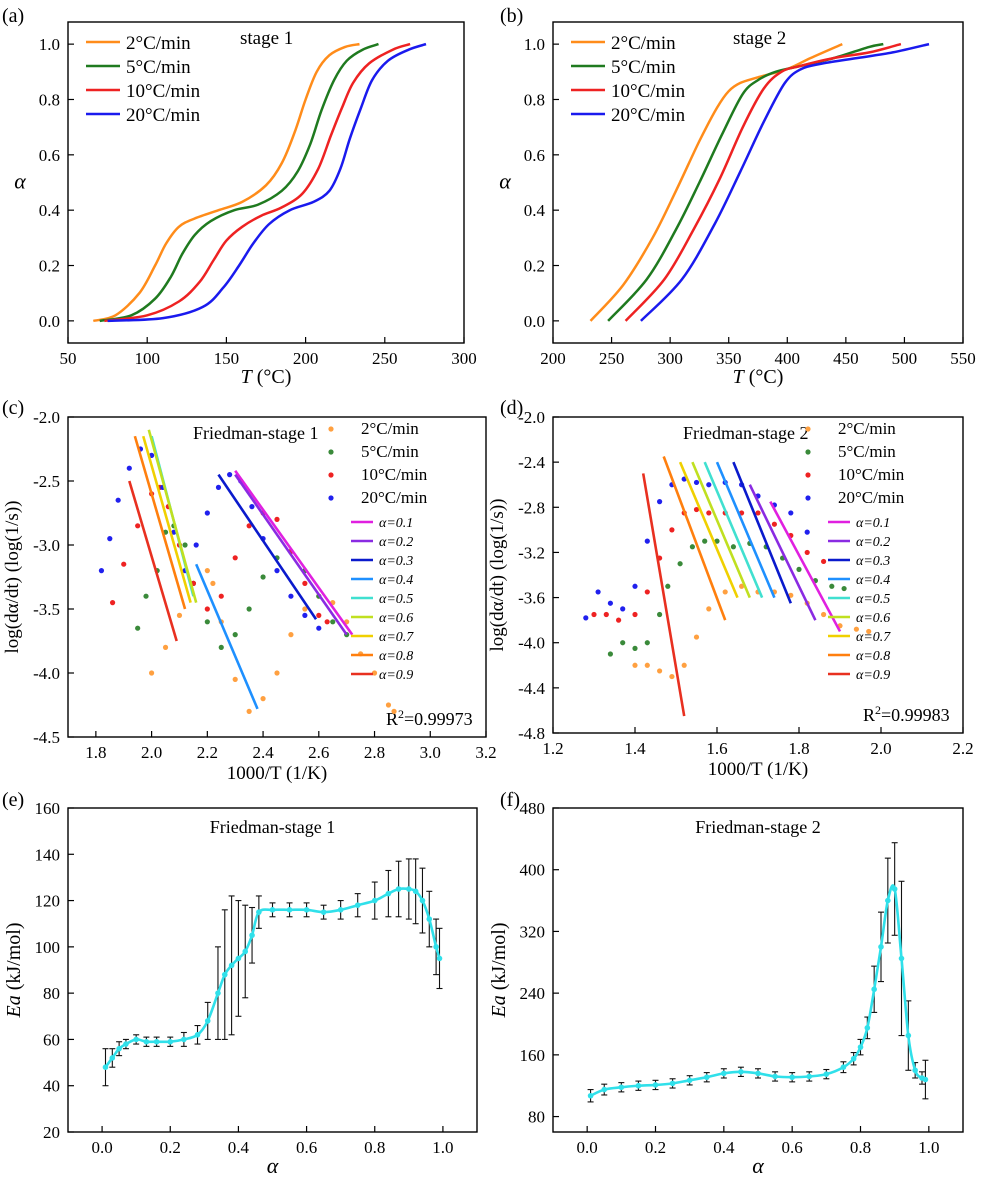  Describe the element at coordinates (464, 358) in the screenshot. I see `x-tick-label: 300` at that location.